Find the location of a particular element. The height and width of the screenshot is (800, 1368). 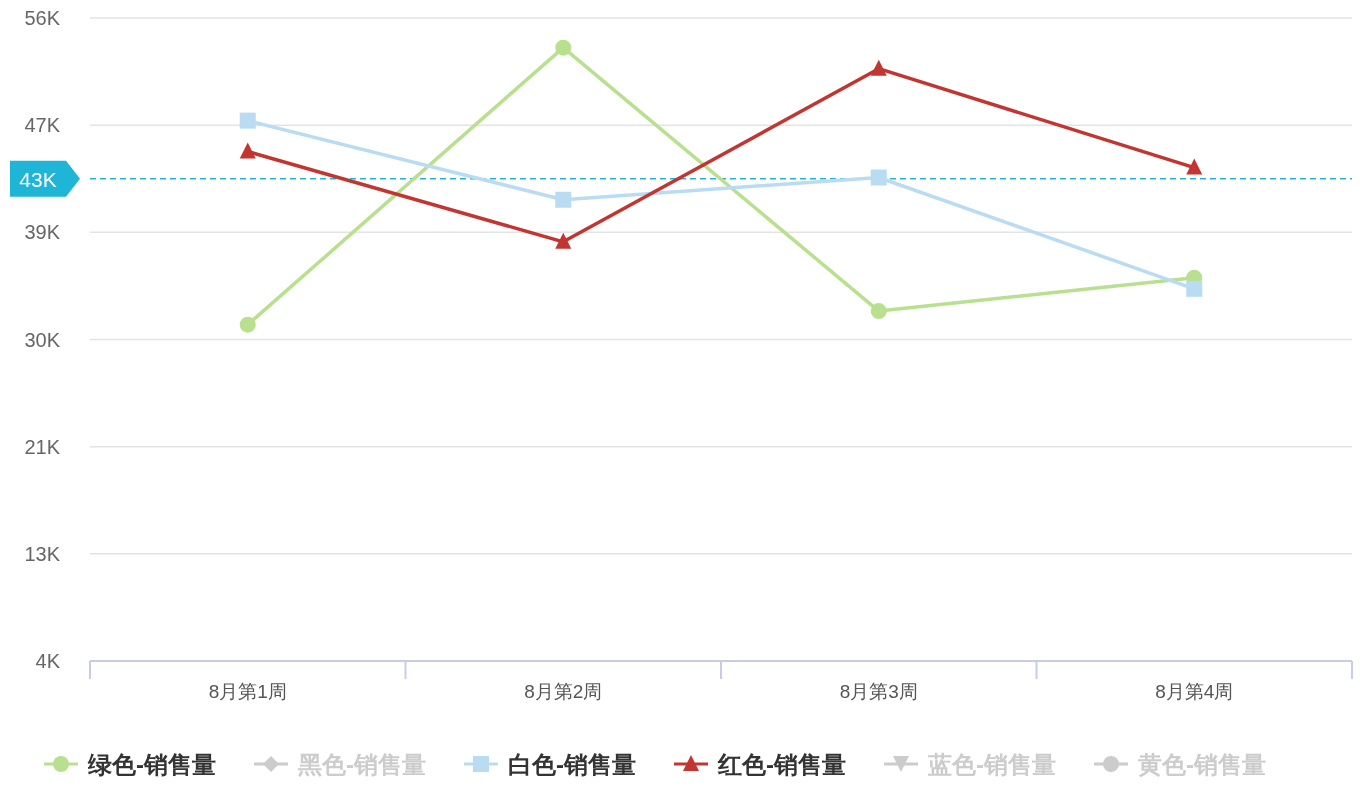

legend-label: 白色-销售量 is located at coordinates (572, 764).